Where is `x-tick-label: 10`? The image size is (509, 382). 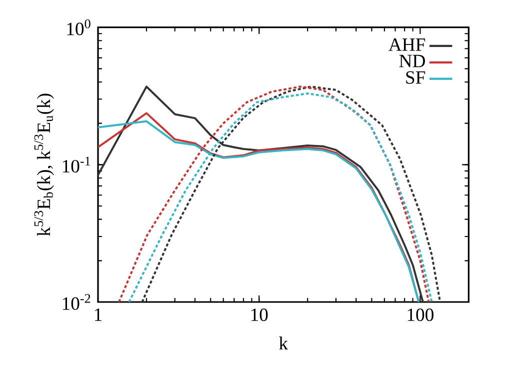
x-tick-label: 10 is located at coordinates (259, 315).